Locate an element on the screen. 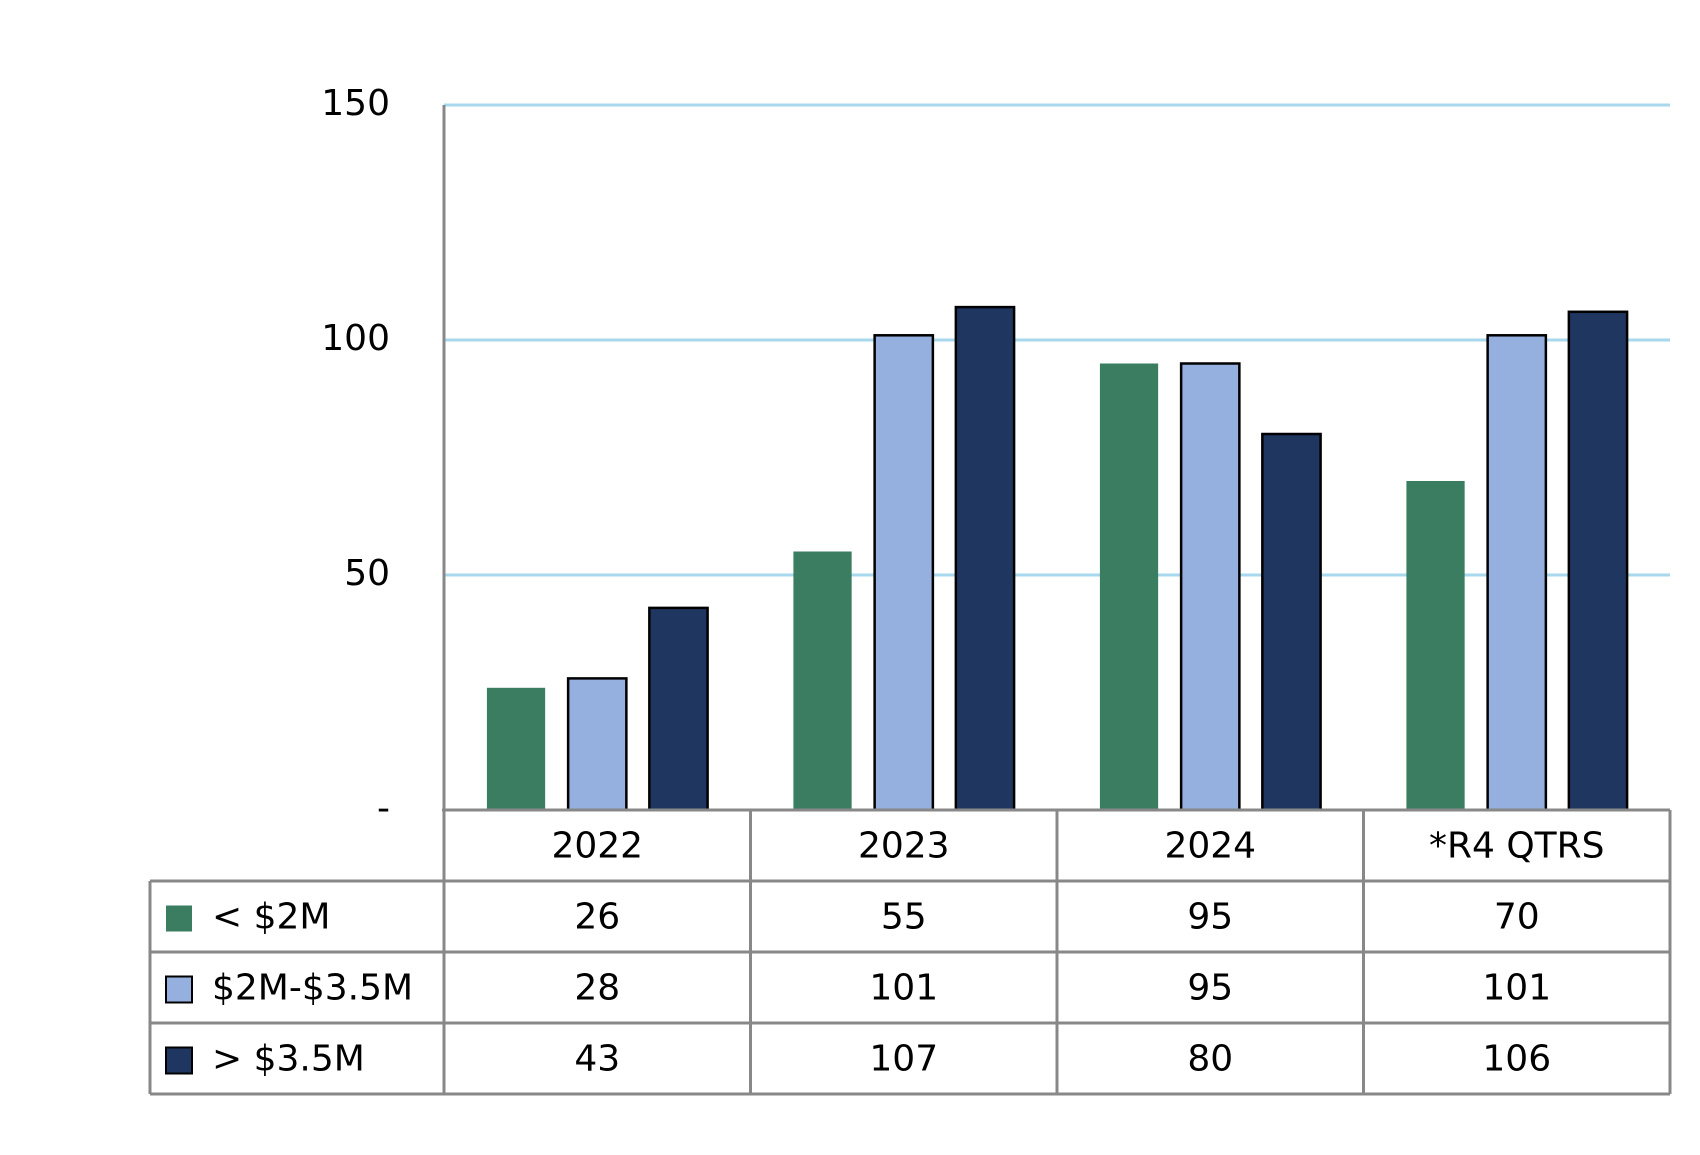 The height and width of the screenshot is (1155, 1700). table-value: 55 is located at coordinates (904, 917).